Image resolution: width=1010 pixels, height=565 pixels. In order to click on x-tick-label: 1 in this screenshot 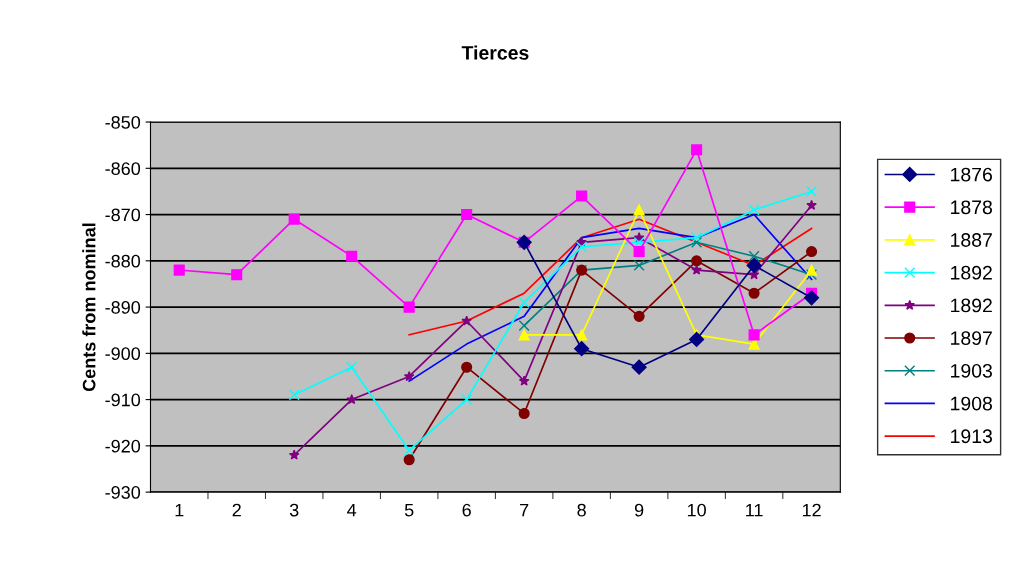, I will do `click(179, 510)`.